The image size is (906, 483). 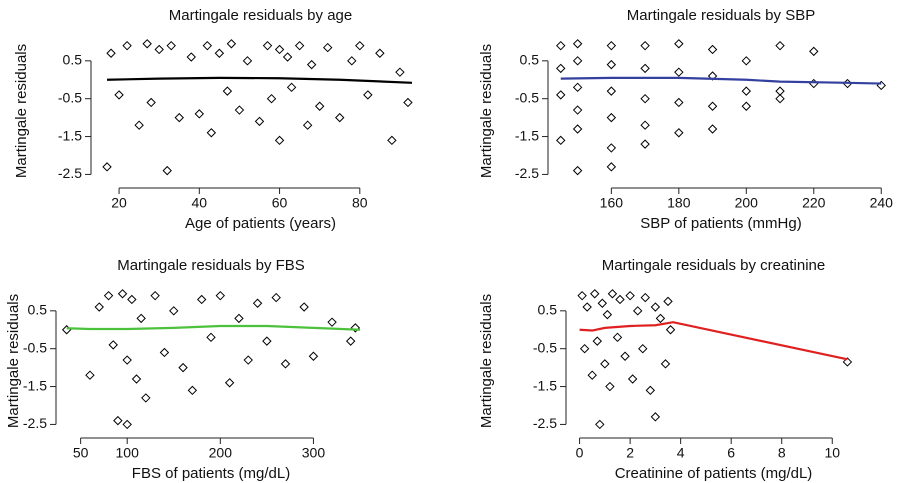 What do you see at coordinates (714, 473) in the screenshot?
I see `x-axis-label: Creatinine of patients (mg/dL)` at bounding box center [714, 473].